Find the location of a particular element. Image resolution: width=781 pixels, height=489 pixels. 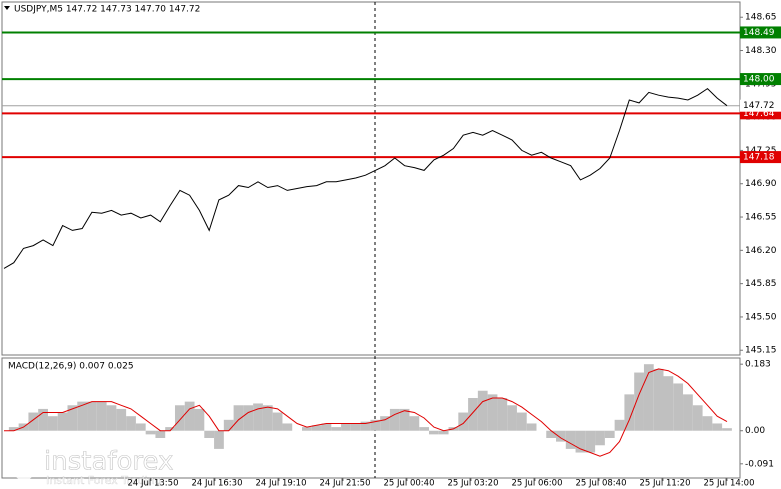

level-label: 148.49 is located at coordinates (759, 33).